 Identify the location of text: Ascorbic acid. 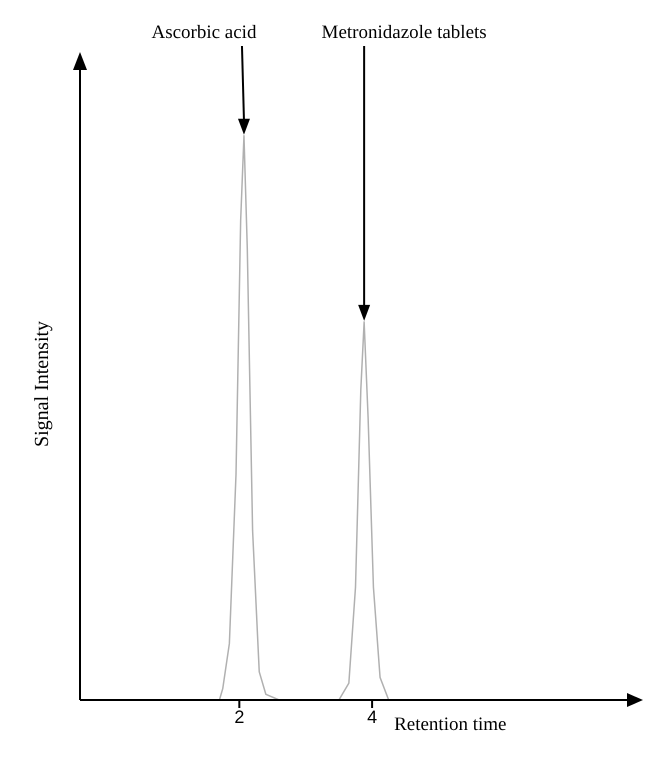
(204, 32).